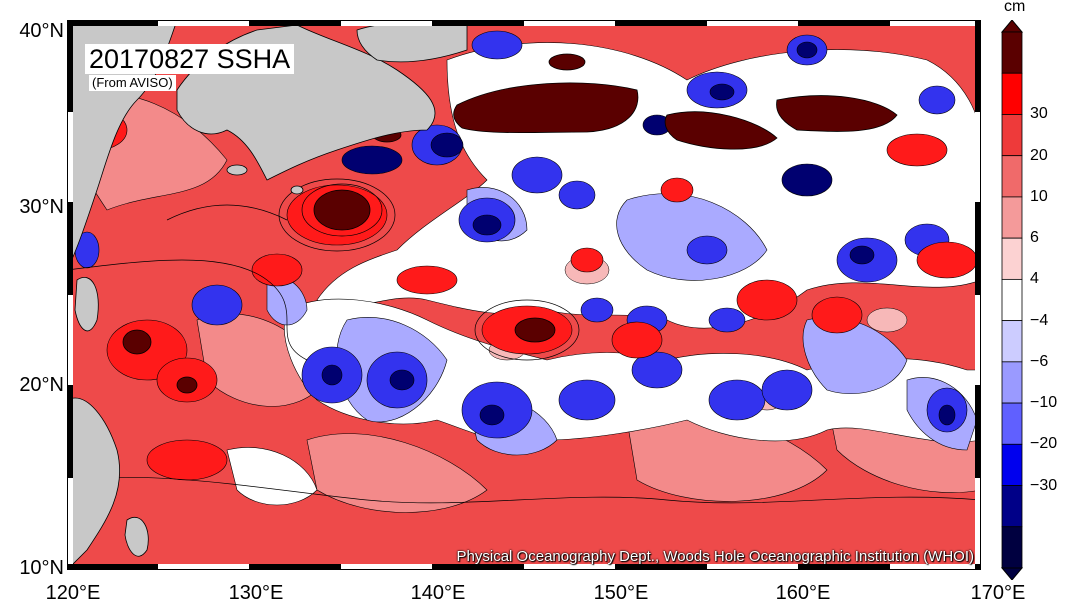 The image size is (1072, 606). I want to click on colorbar-label: 20, so click(1039, 155).